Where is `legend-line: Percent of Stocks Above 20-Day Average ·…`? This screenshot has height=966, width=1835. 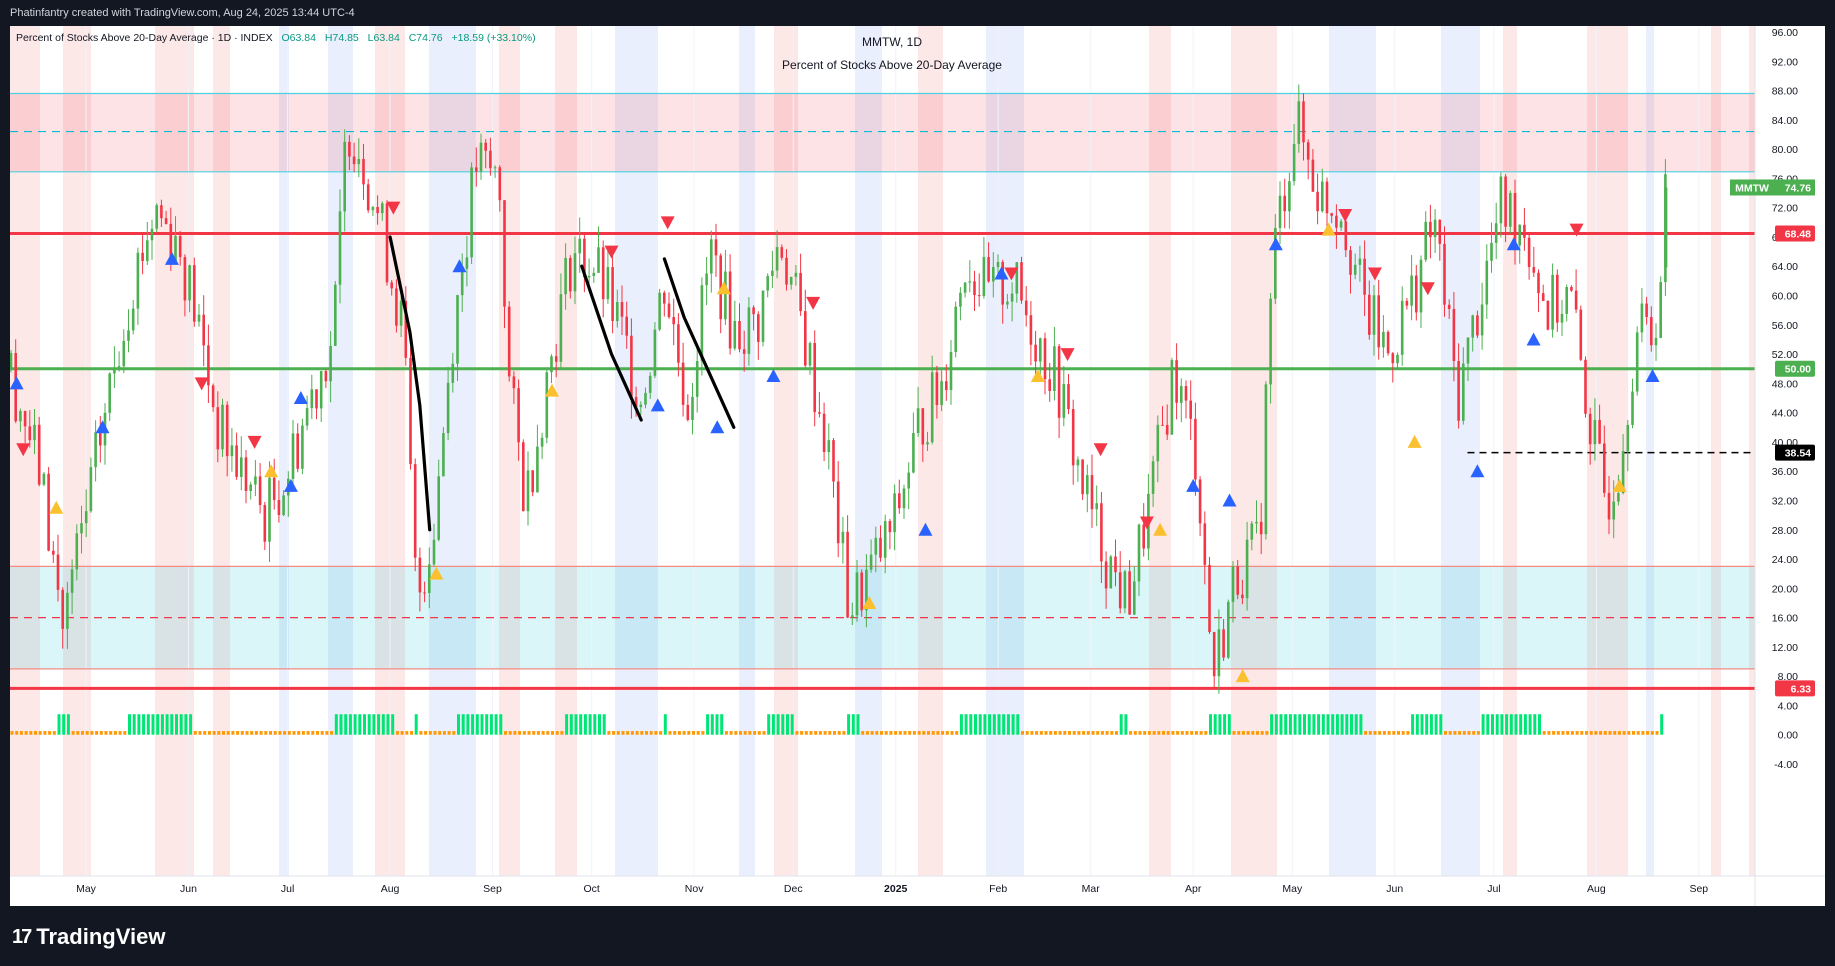
legend-line: Percent of Stocks Above 20-Day Average ·… is located at coordinates (276, 38).